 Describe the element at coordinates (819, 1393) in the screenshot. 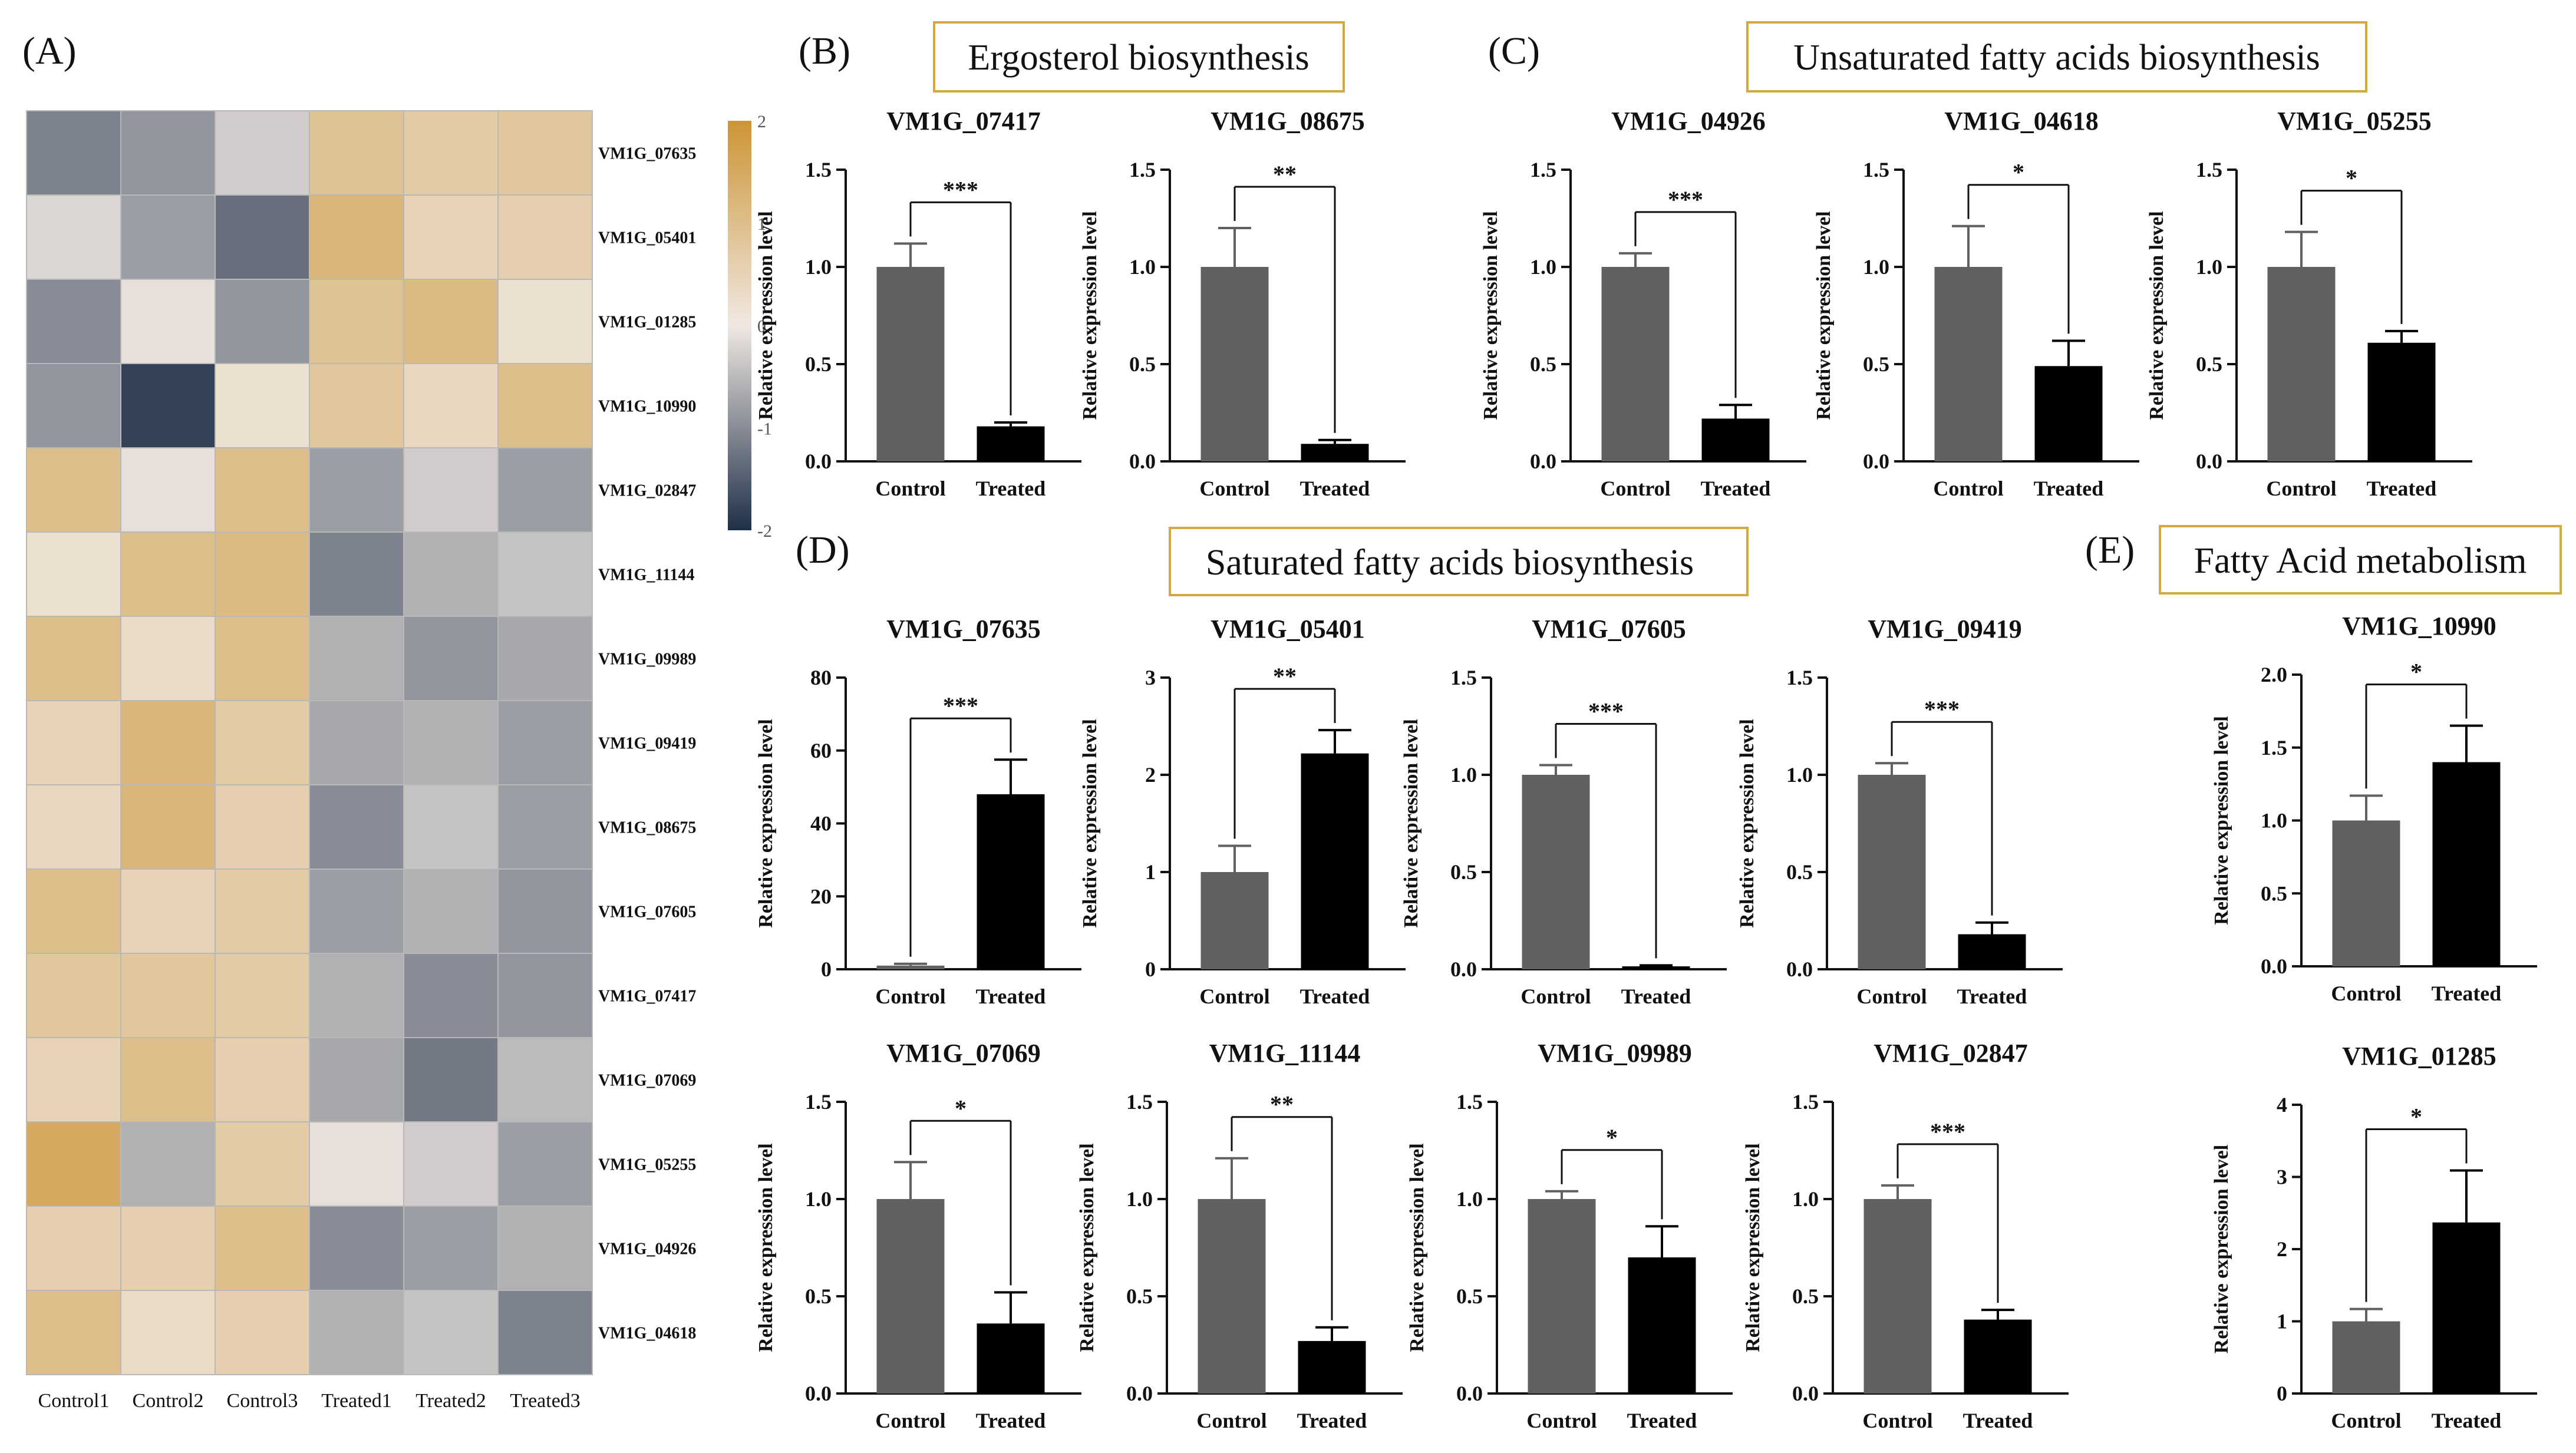

I see `y-tick-label: 0.0` at that location.